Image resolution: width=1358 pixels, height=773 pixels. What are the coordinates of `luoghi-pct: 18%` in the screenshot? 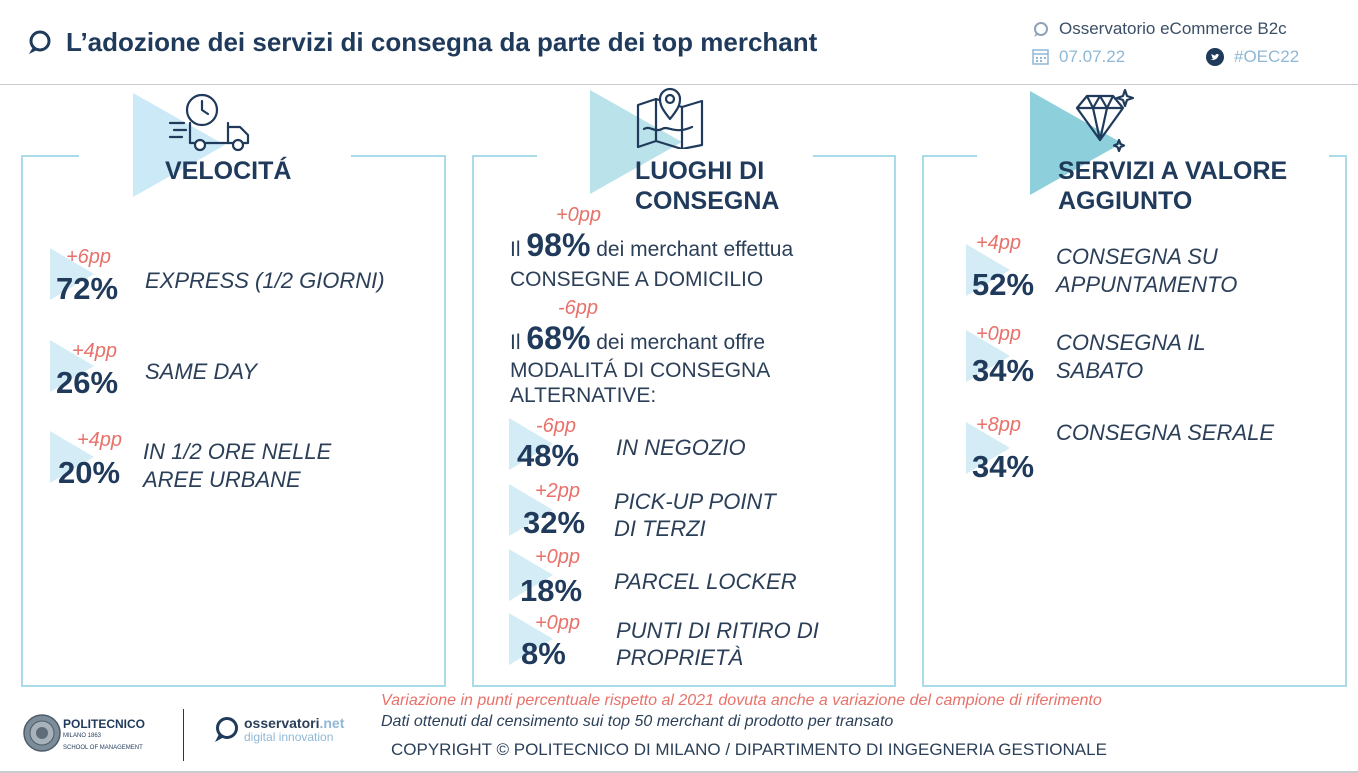 It's located at (551, 590).